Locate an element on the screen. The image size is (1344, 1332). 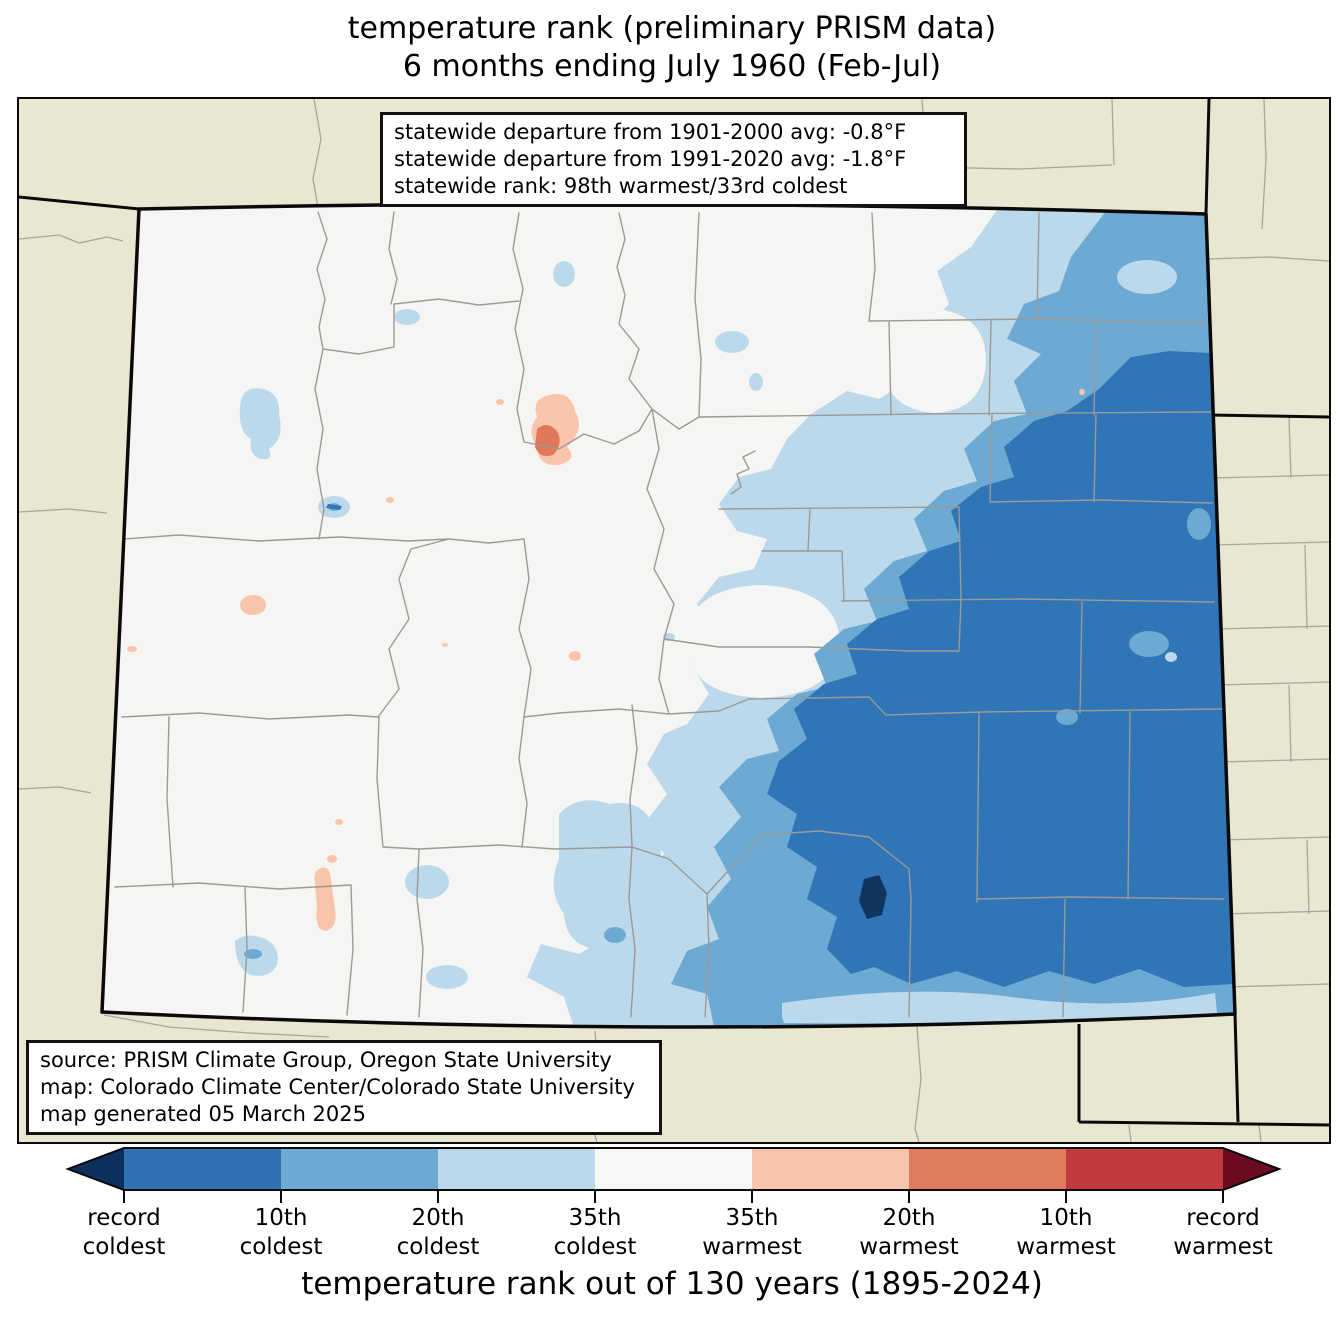
cbar-label-10th-warmest: 10th warmest is located at coordinates (1066, 1232).